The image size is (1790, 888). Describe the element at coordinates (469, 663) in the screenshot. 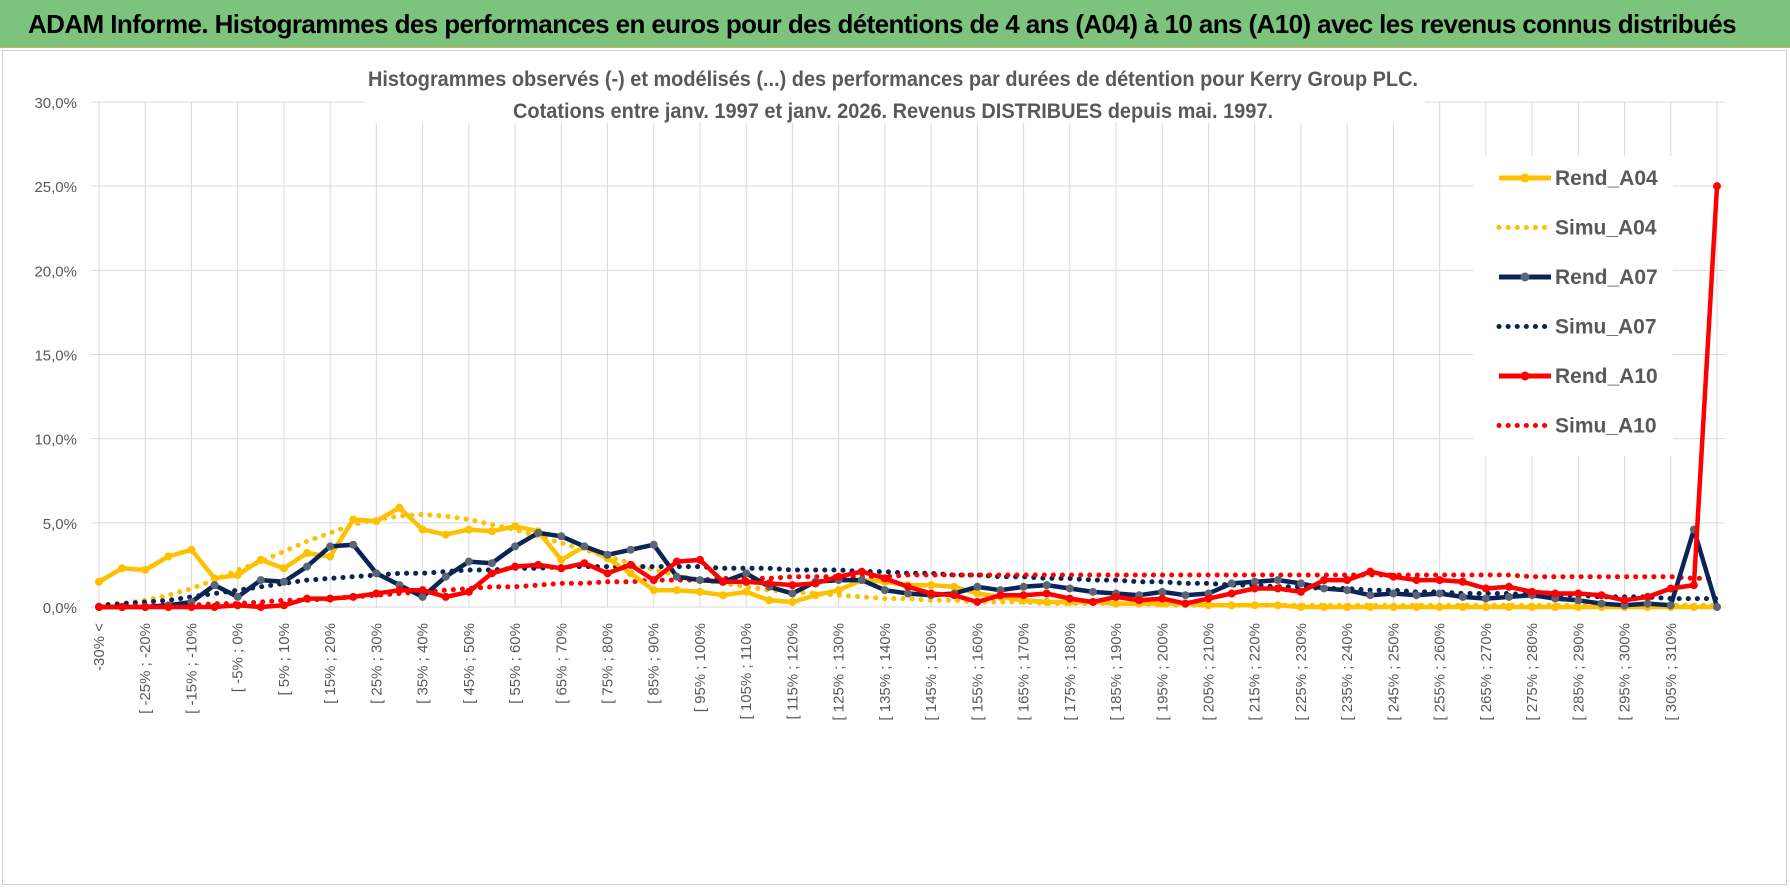

I see `x-tick-label: [ 45% ; 50%` at that location.